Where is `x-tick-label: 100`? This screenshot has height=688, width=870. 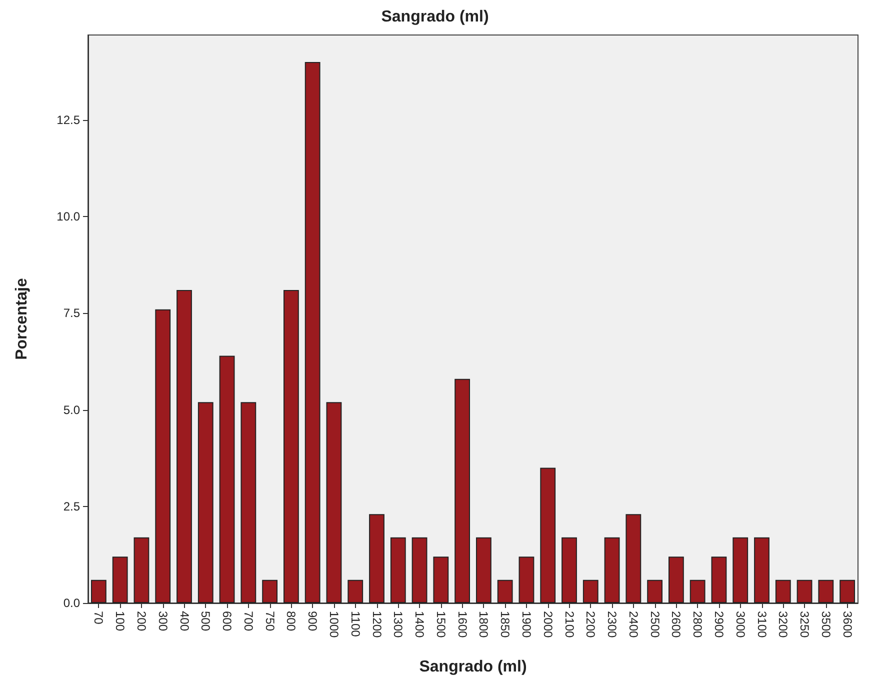
x-tick-label: 100 is located at coordinates (120, 621).